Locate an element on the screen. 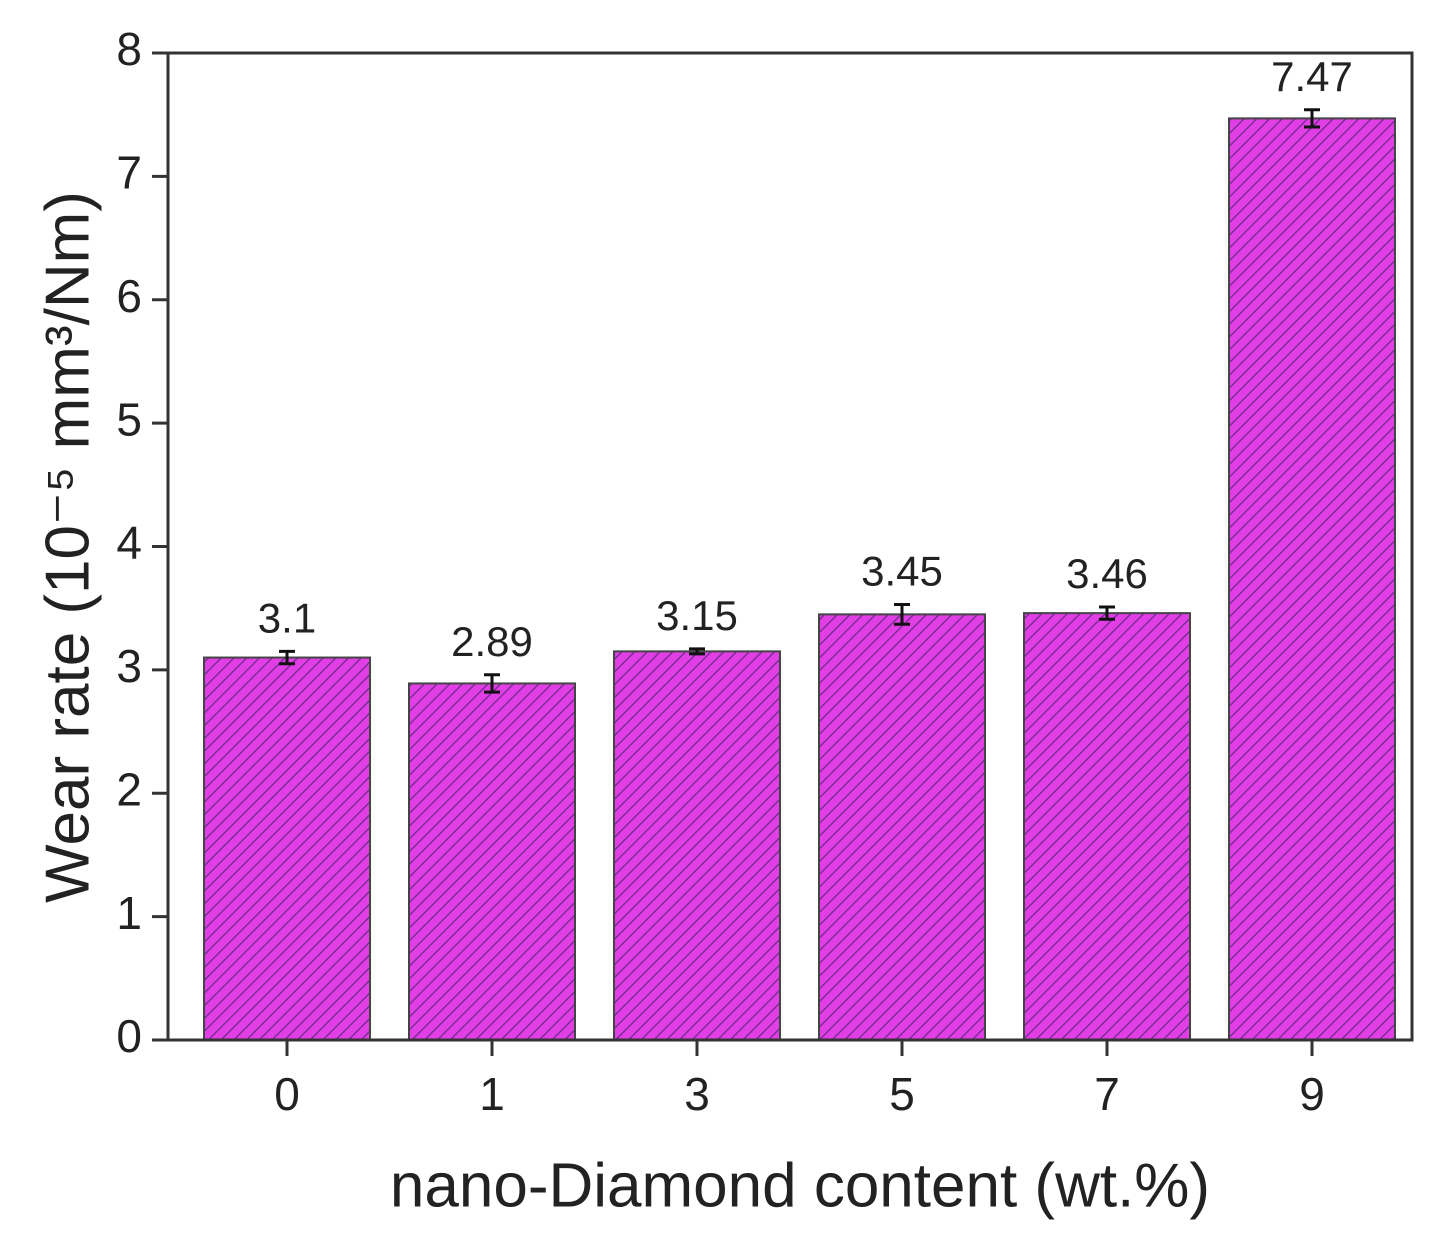 The image size is (1439, 1251). y-axis-title: Wear rate (10⁻⁵ mm³/Nm) is located at coordinates (67, 547).